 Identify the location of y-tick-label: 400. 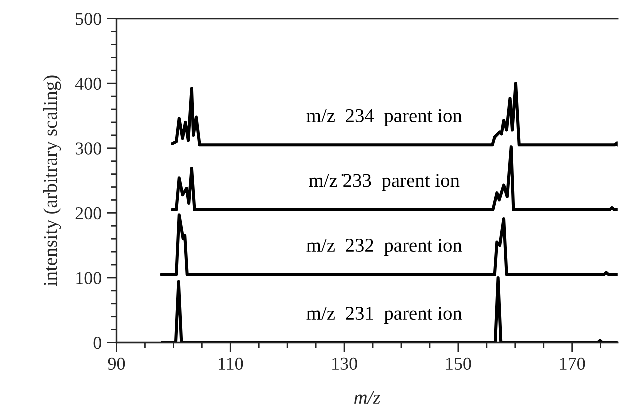
(88, 84).